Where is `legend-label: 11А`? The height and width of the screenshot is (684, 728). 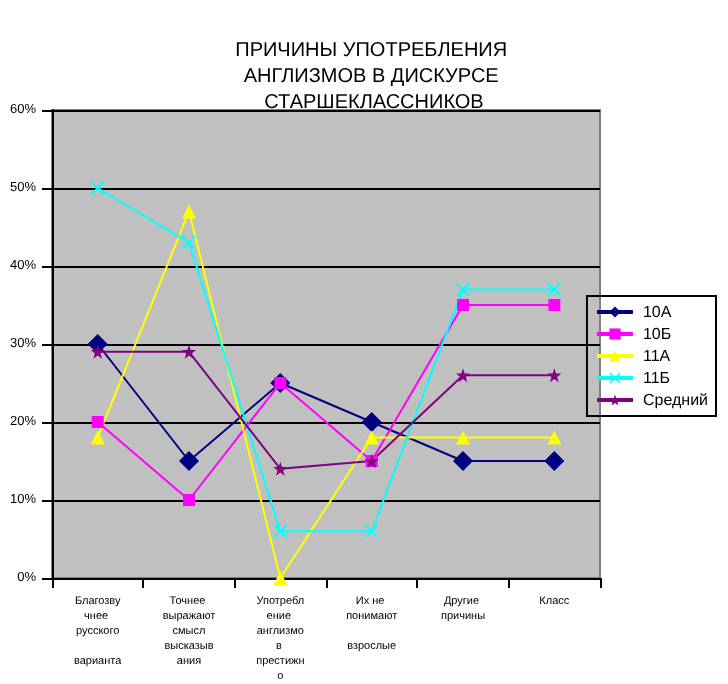
legend-label: 11А is located at coordinates (657, 356).